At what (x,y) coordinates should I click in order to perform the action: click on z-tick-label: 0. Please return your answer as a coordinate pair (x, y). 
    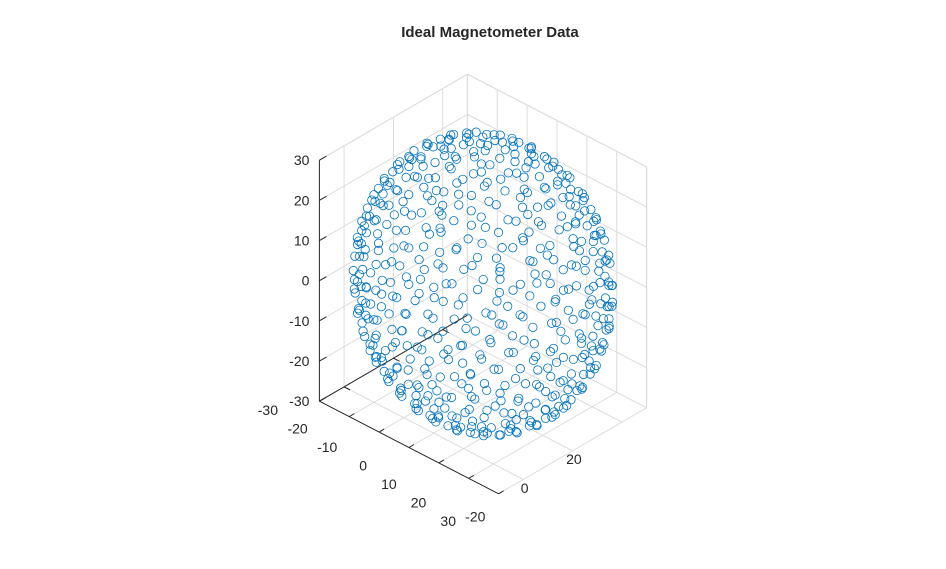
    Looking at the image, I should click on (306, 281).